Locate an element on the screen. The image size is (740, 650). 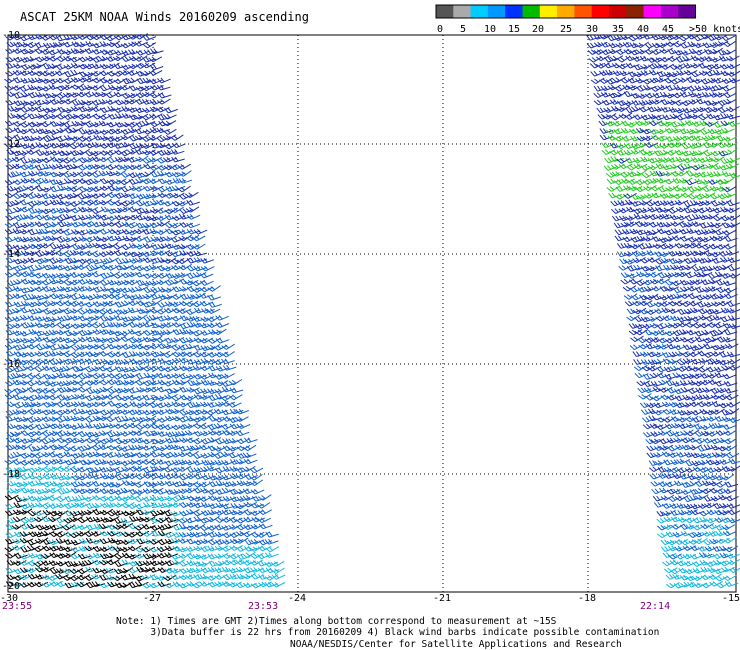
colorbar-label: 30 is located at coordinates (592, 29).